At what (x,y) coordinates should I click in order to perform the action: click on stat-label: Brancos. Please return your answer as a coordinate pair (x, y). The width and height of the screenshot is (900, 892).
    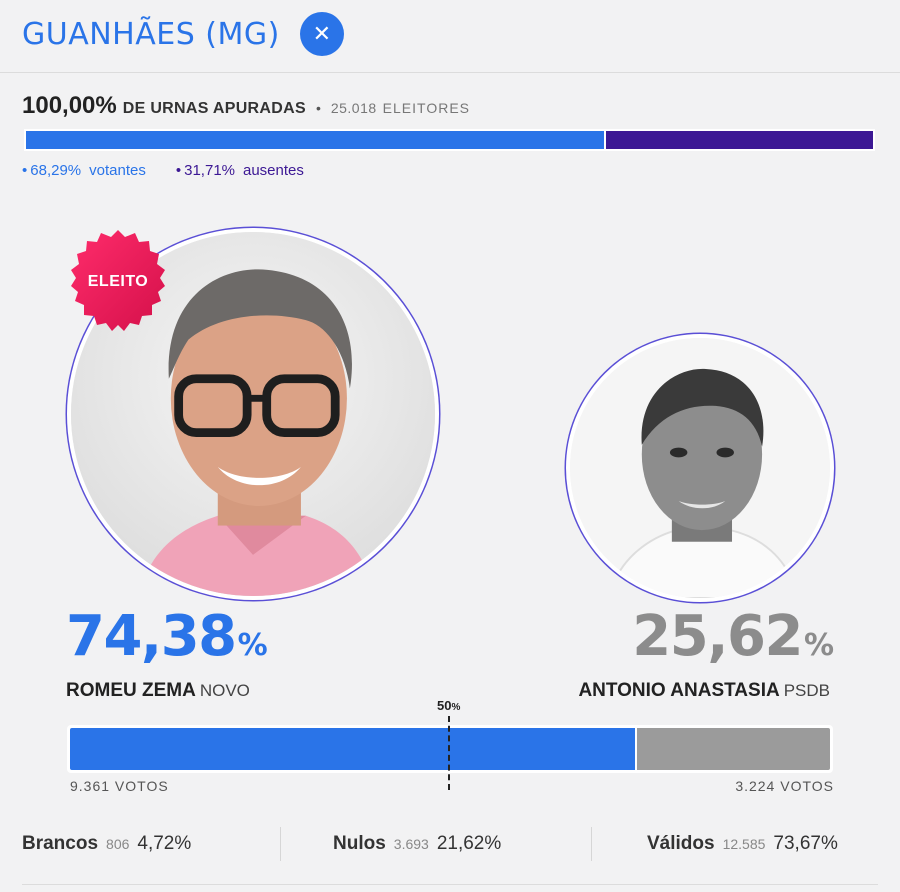
    Looking at the image, I should click on (60, 843).